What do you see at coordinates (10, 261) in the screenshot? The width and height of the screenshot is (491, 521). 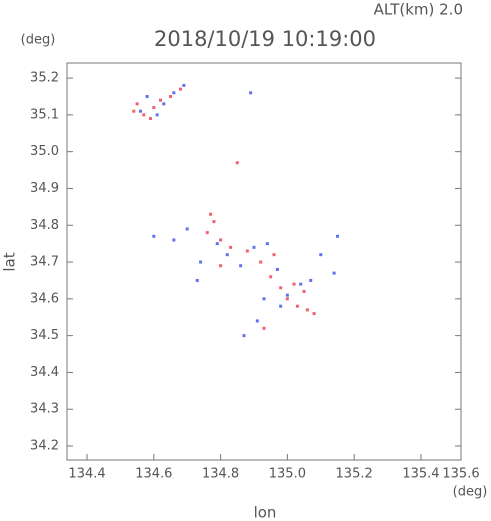 I see `y-axis-label: lat` at bounding box center [10, 261].